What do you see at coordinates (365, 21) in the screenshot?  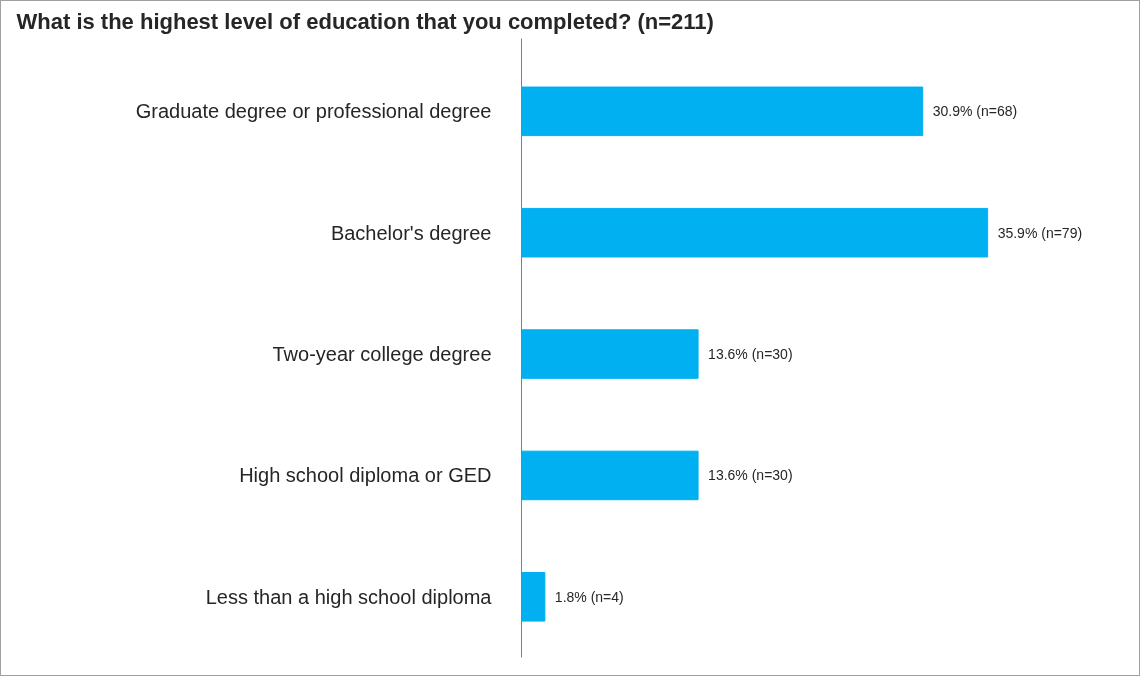 I see `chart-title: What is the highest level of education that you completed? (n=211)` at bounding box center [365, 21].